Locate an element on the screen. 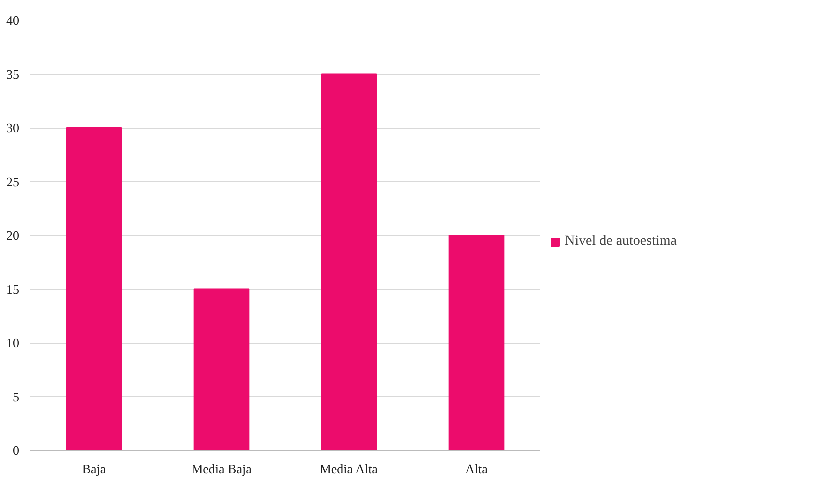 The width and height of the screenshot is (839, 504). x-tick-label: Media Baja is located at coordinates (222, 469).